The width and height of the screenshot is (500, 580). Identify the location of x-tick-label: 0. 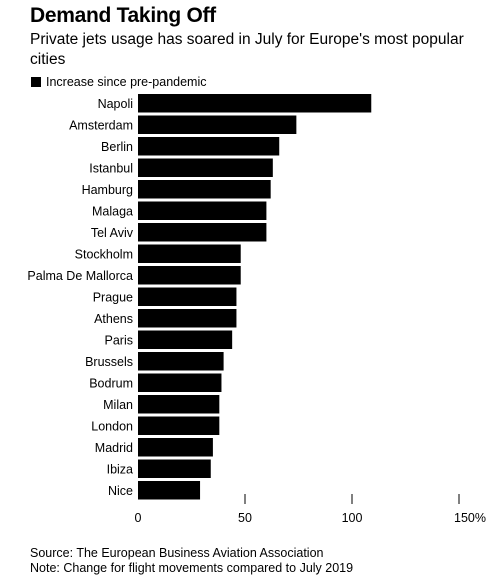
(138, 518).